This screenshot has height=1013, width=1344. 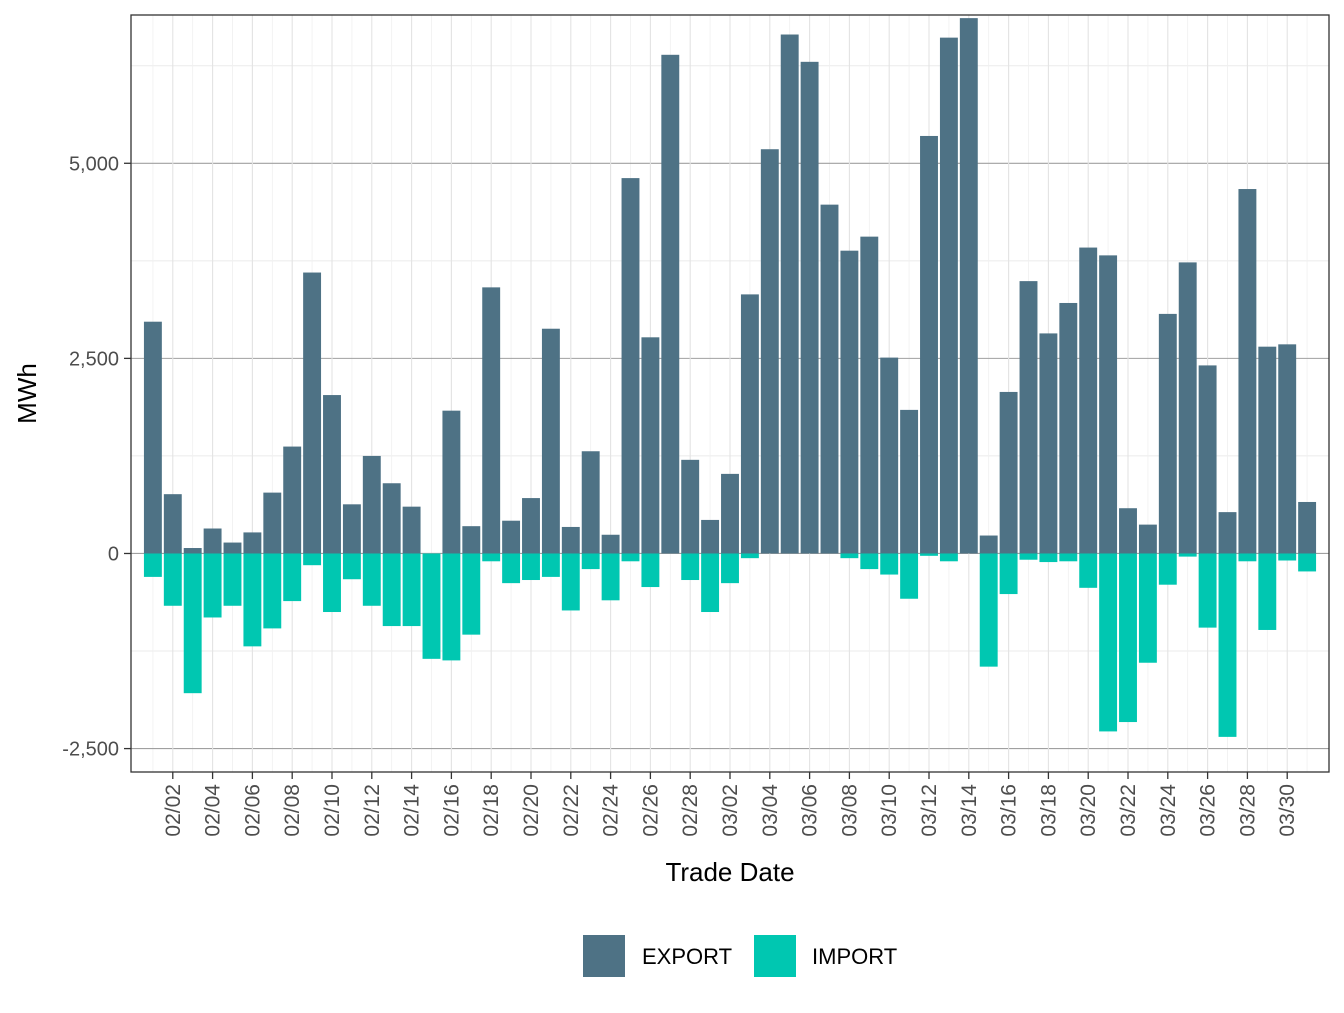 What do you see at coordinates (213, 810) in the screenshot?
I see `x-tick-label: 02/04` at bounding box center [213, 810].